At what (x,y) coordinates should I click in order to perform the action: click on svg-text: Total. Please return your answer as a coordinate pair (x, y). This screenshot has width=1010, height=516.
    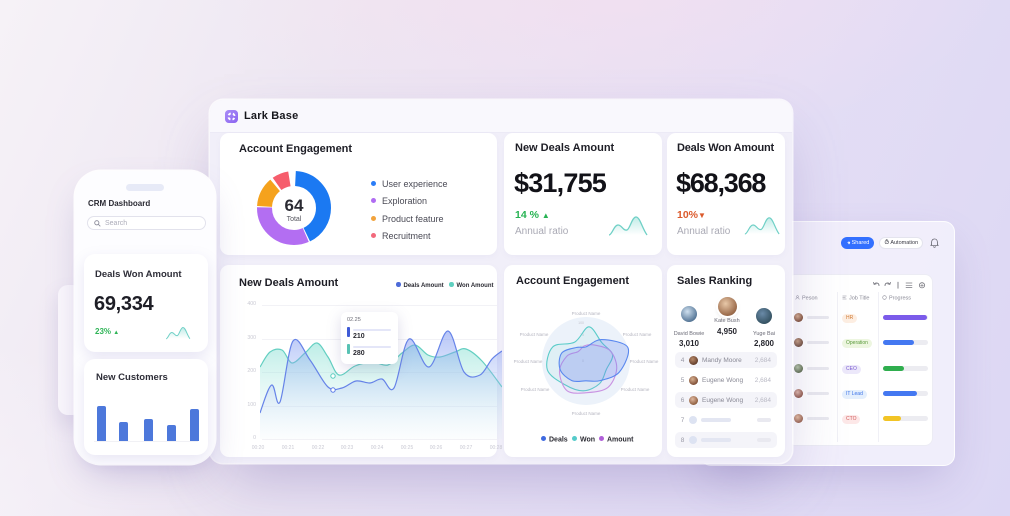
    Looking at the image, I should click on (294, 219).